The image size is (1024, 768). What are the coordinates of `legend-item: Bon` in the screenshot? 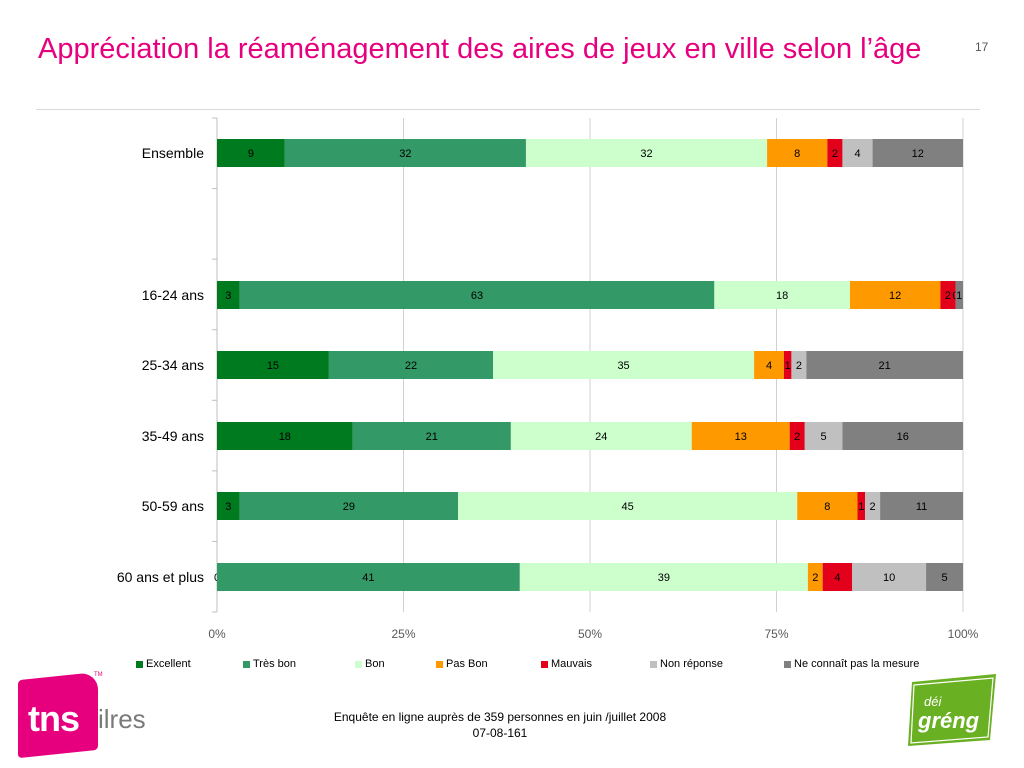 It's located at (370, 664).